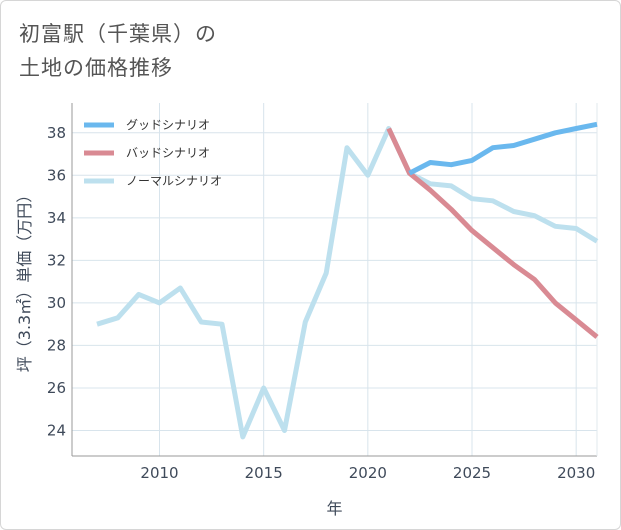  Describe the element at coordinates (334, 508) in the screenshot. I see `x-axis-title: 年` at that location.